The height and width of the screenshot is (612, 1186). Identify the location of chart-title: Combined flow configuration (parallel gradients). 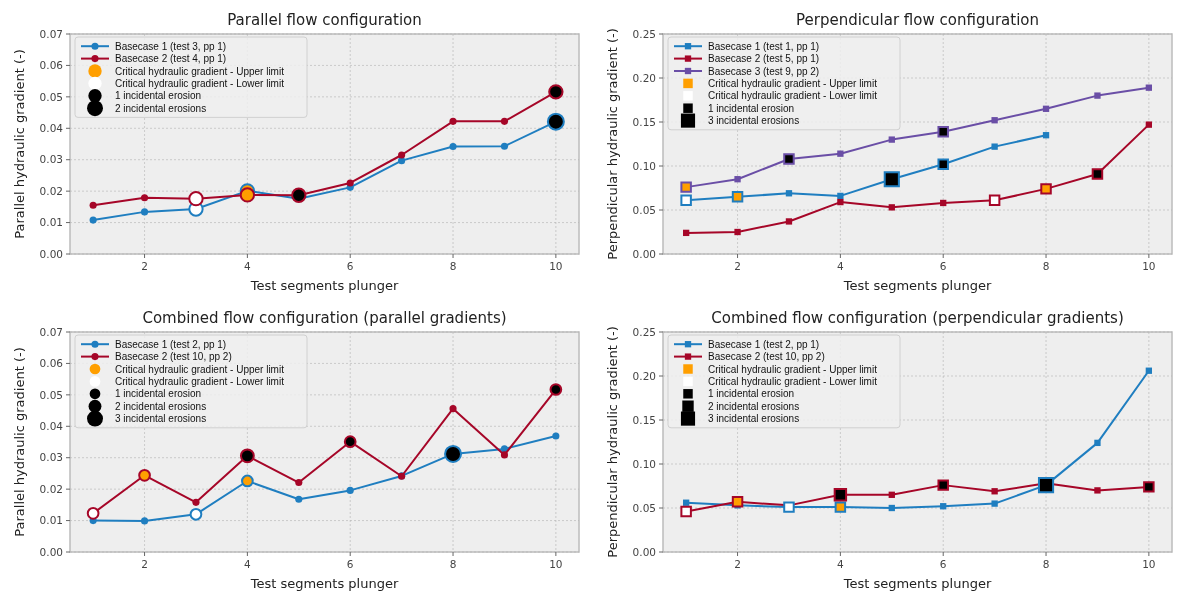
(324, 318).